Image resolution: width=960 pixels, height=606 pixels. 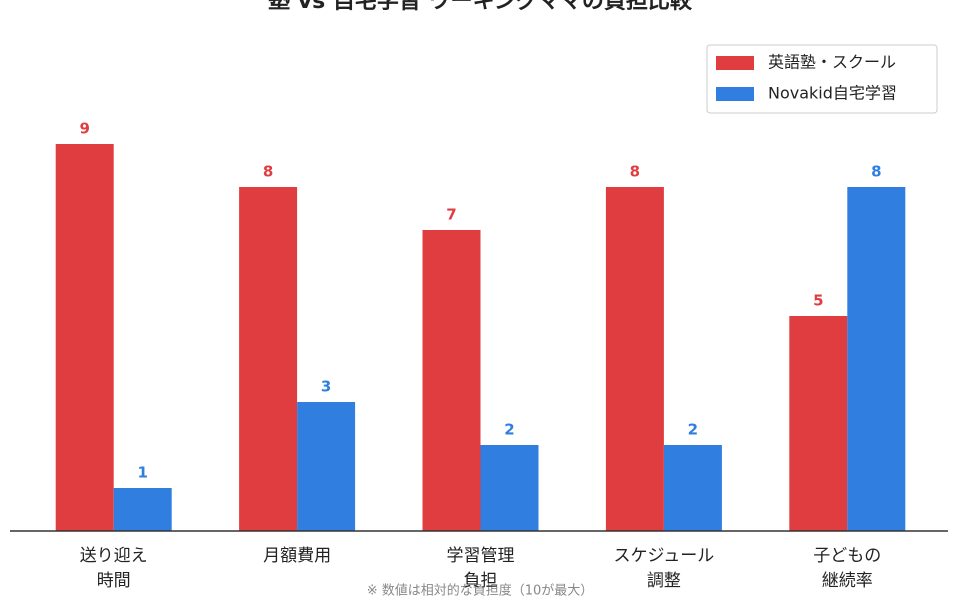 I want to click on x-tick-label: 調整, so click(x=664, y=581).